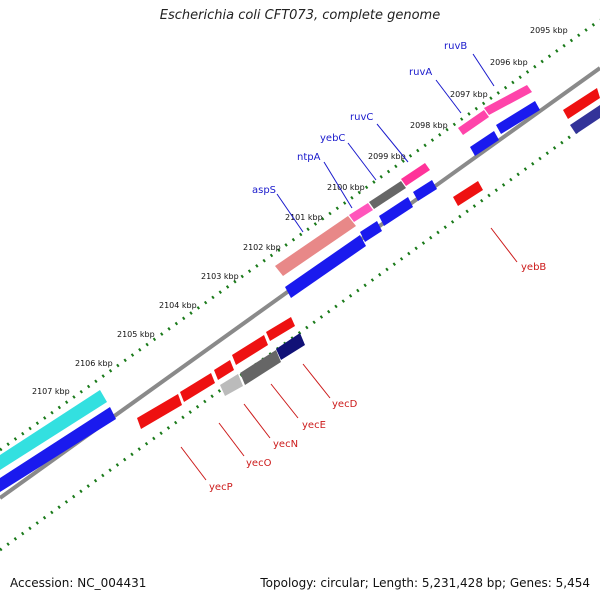 The height and width of the screenshot is (600, 600). Describe the element at coordinates (309, 157) in the screenshot. I see `gene-label-ntpA: ntpA` at that location.